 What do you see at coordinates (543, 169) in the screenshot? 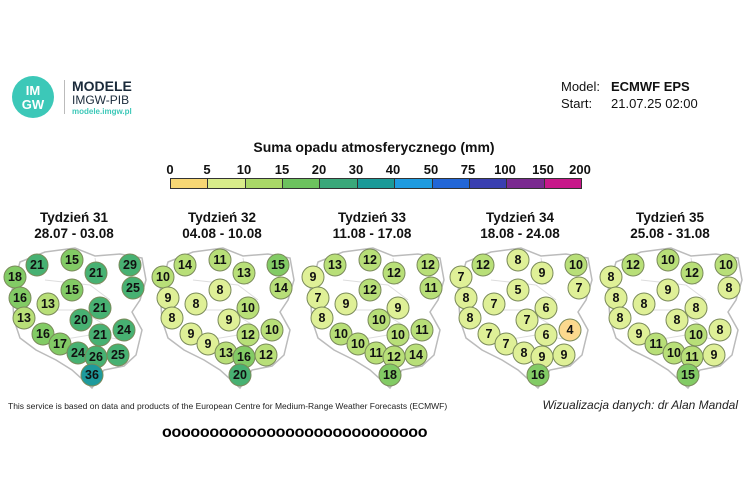
I see `legend-tick: 150` at bounding box center [543, 169].